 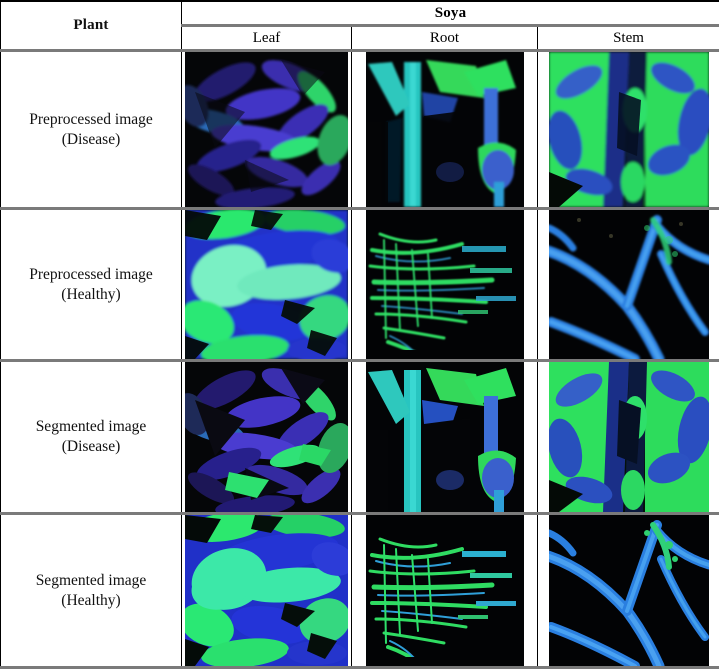 I want to click on row-label-preprocessed-disease: Preprocessed image (Disease), so click(x=91, y=130).